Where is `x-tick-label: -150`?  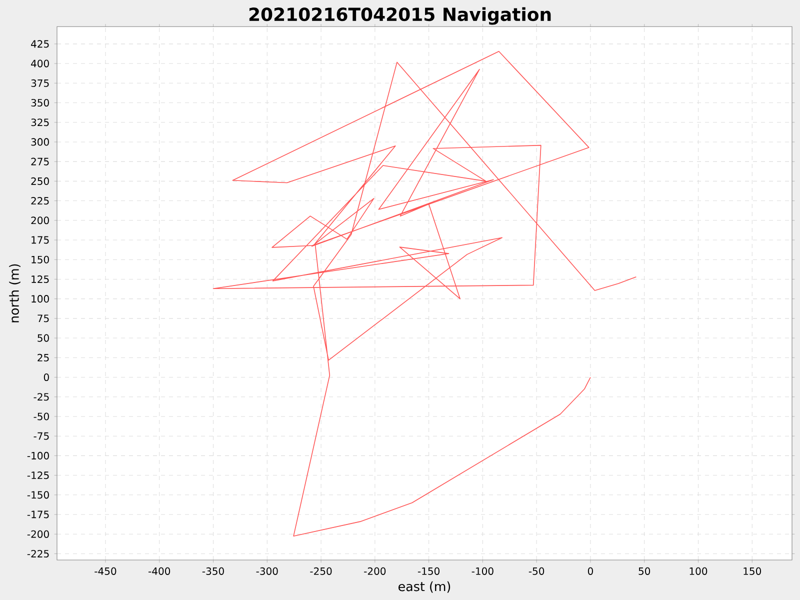
x-tick-label: -150 is located at coordinates (429, 571).